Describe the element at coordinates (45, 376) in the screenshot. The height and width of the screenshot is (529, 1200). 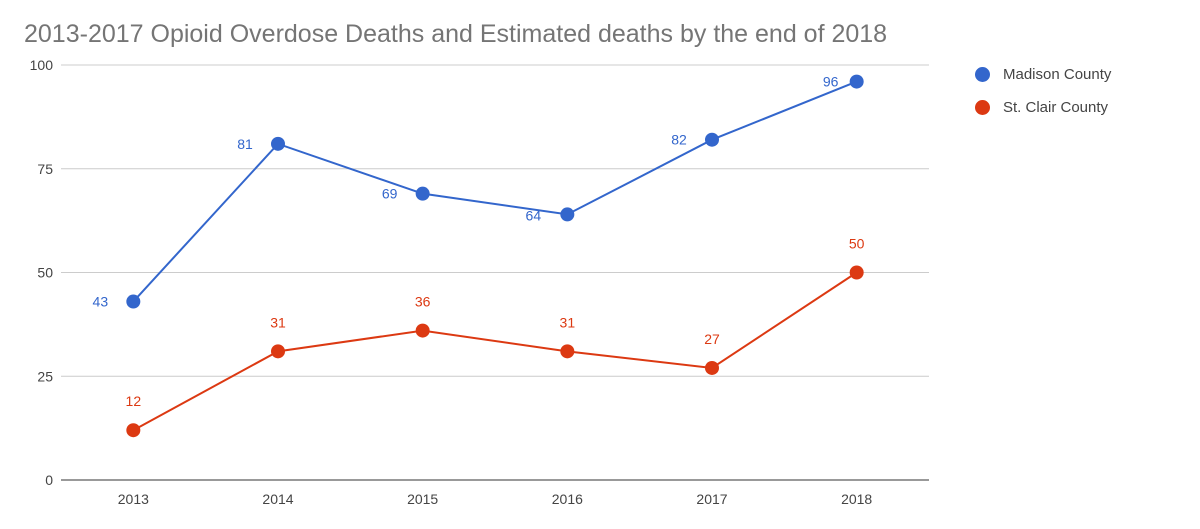
I see `y-tick-label: 25` at that location.